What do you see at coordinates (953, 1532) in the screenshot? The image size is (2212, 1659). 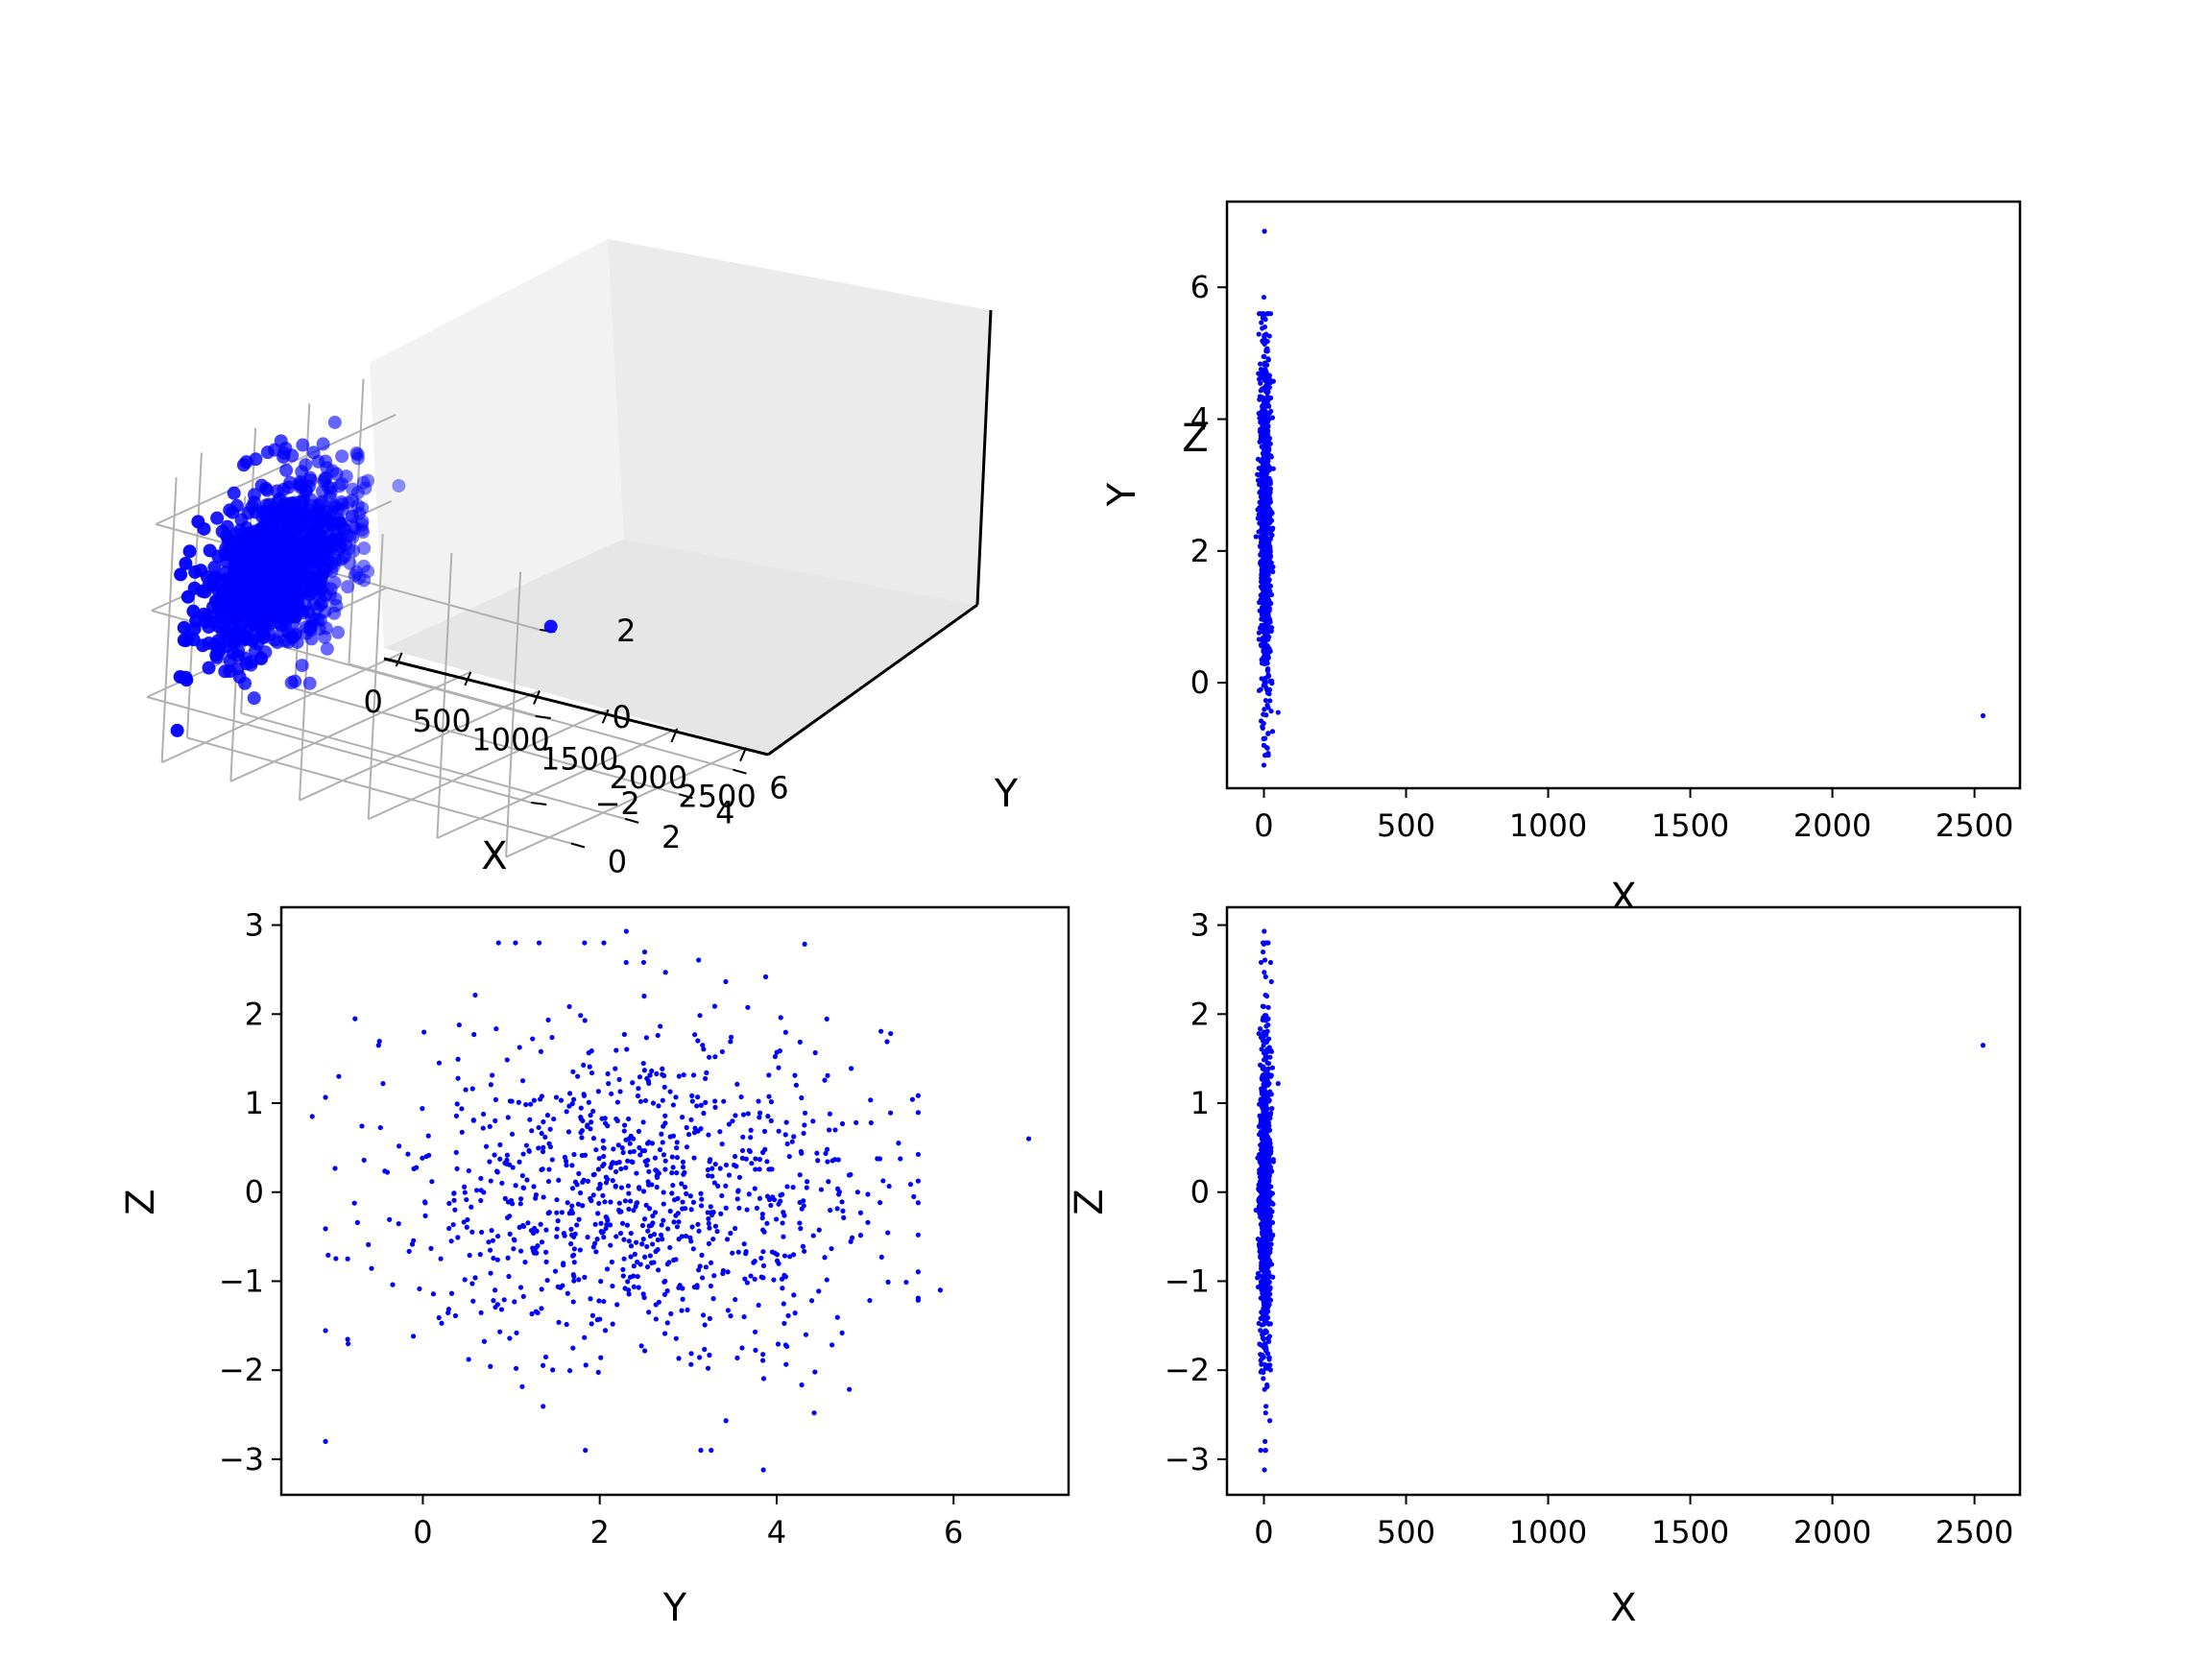 I see `x-tick-label: 6` at bounding box center [953, 1532].